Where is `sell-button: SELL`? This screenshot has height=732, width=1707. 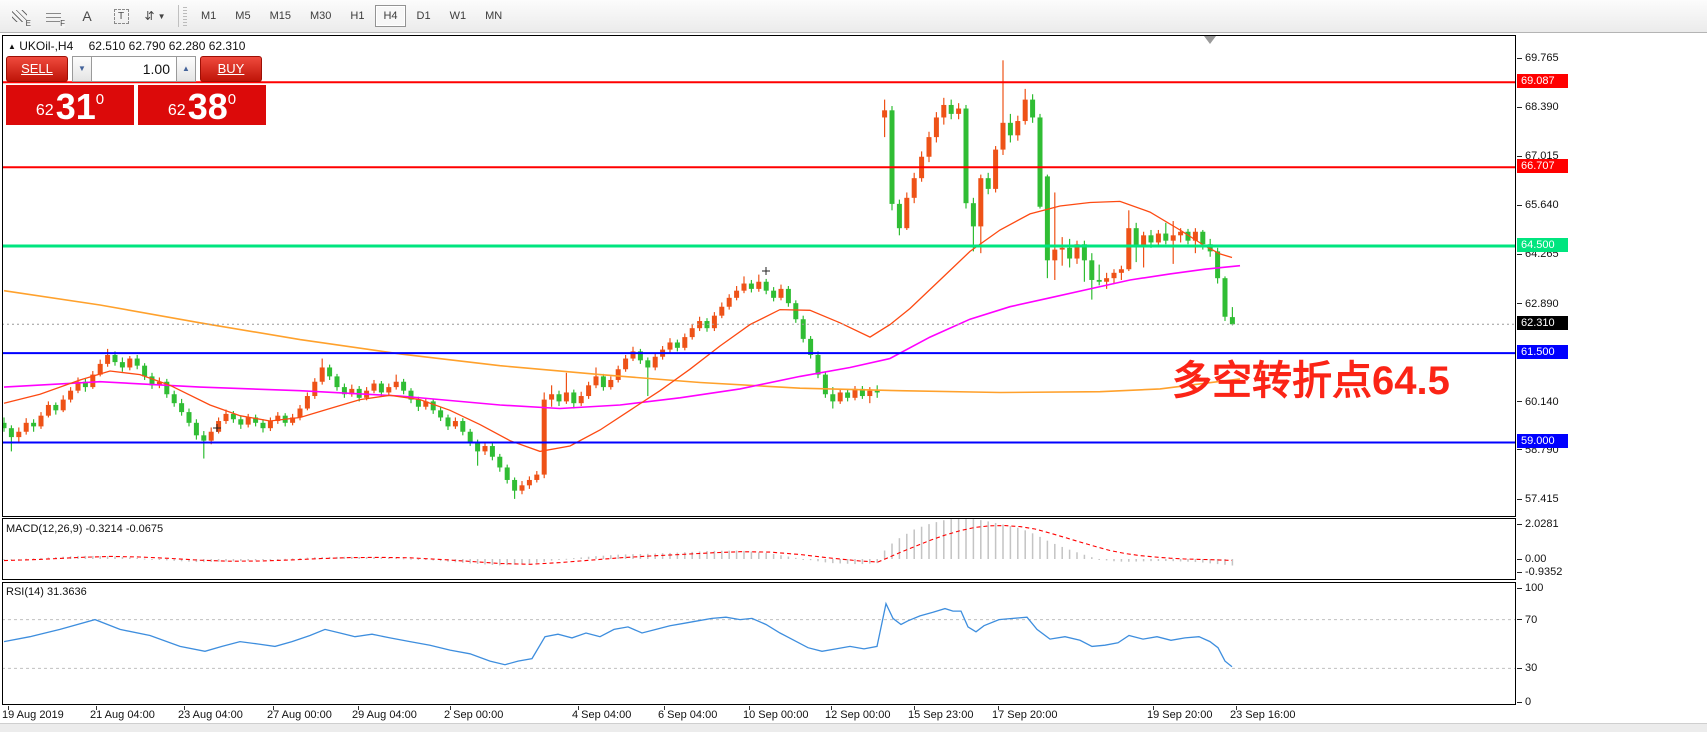 sell-button: SELL is located at coordinates (37, 69).